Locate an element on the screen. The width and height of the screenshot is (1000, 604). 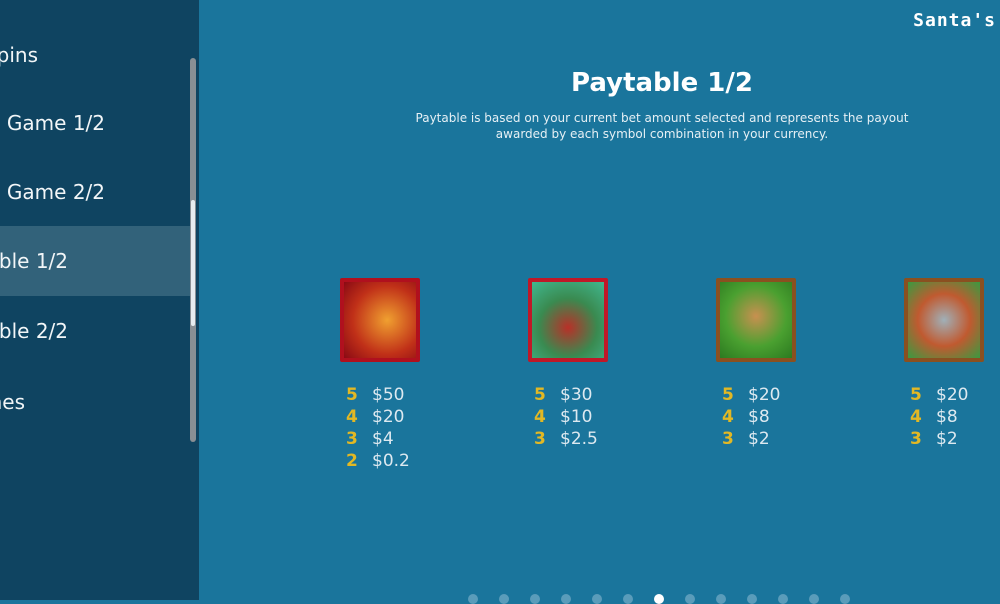
symbol-meerkat: 5 $20 4 $8 3 $2 is located at coordinates (756, 364).